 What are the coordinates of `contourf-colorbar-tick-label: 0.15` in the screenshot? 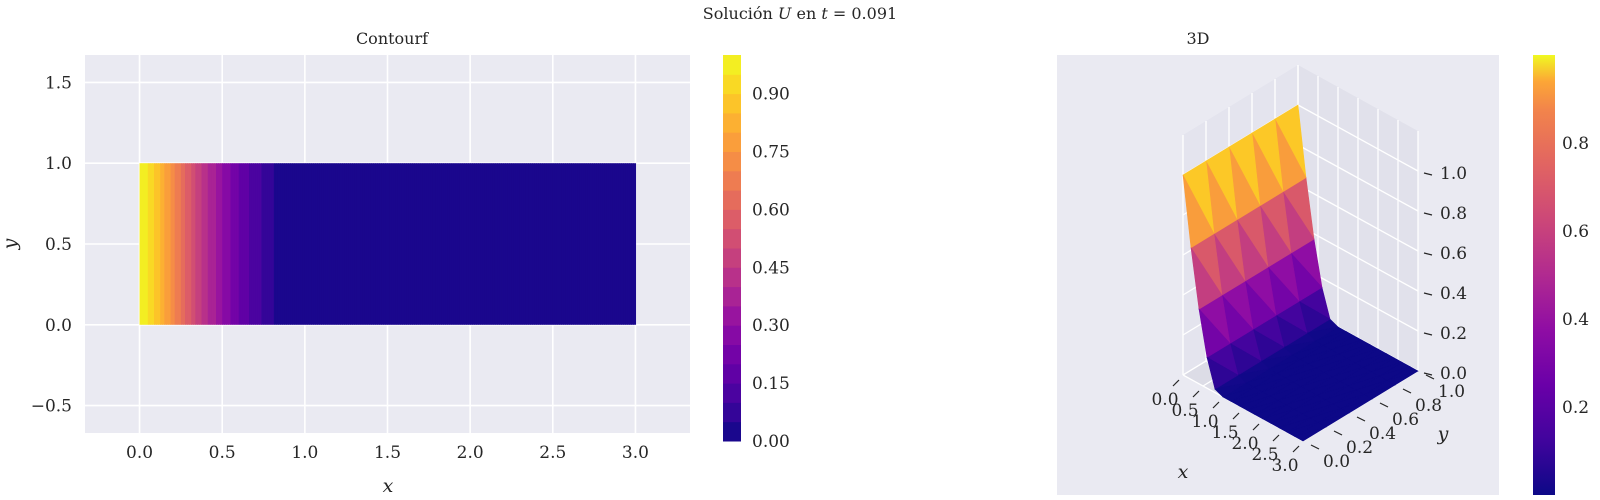 It's located at (771, 384).